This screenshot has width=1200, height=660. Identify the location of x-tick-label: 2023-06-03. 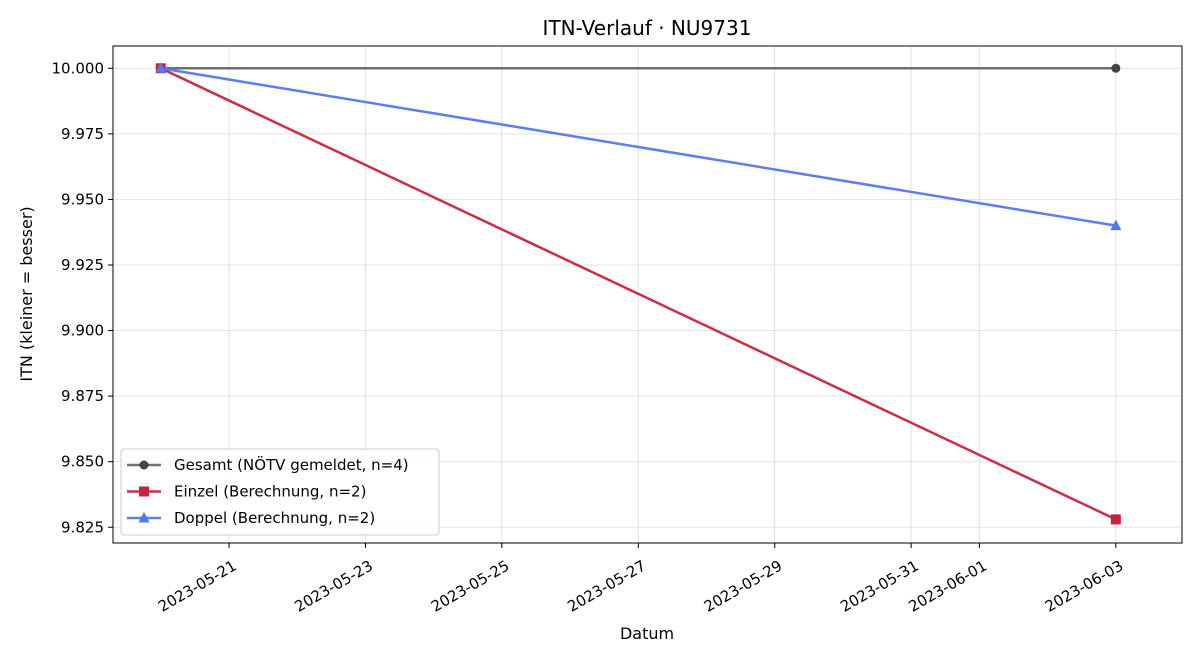
(1084, 586).